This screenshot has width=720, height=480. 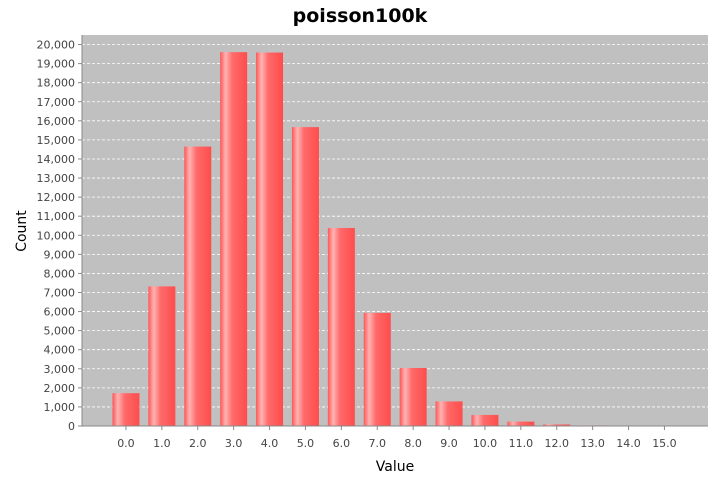 What do you see at coordinates (22, 231) in the screenshot?
I see `y-axis-label: Count` at bounding box center [22, 231].